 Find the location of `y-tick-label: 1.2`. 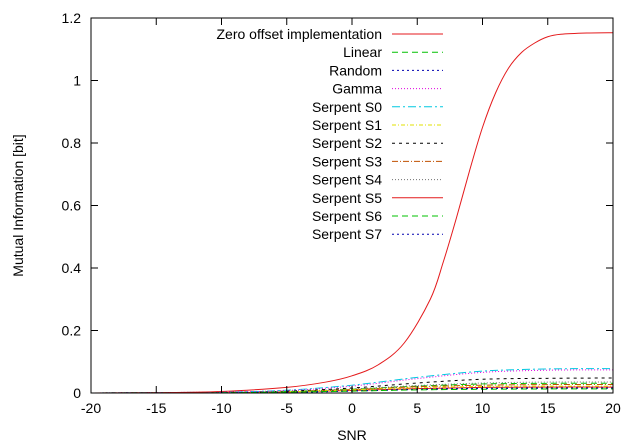

y-tick-label: 1.2 is located at coordinates (72, 18).